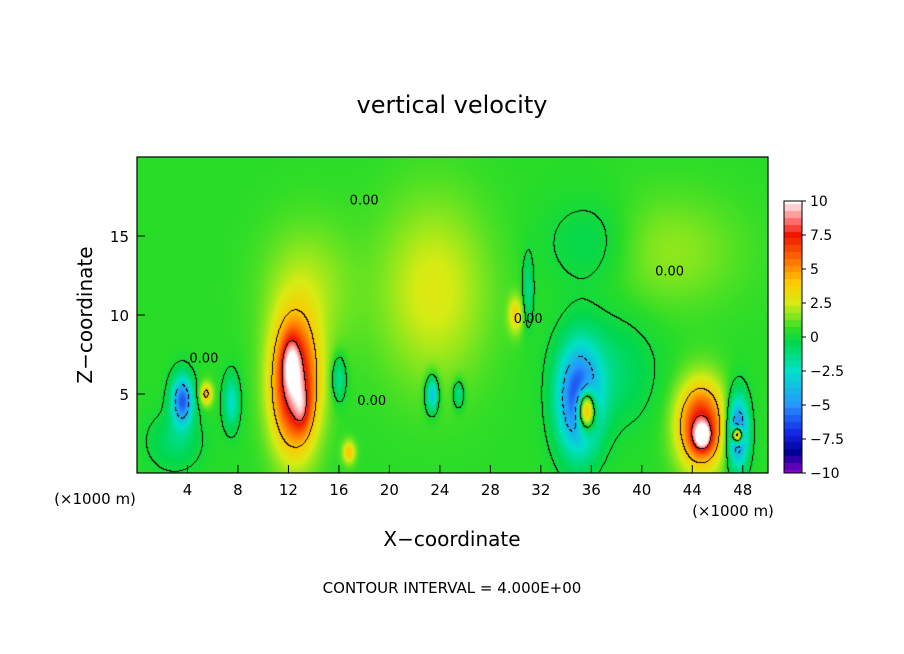 The height and width of the screenshot is (654, 904). Describe the element at coordinates (119, 316) in the screenshot. I see `y-tick-label: 10` at that location.